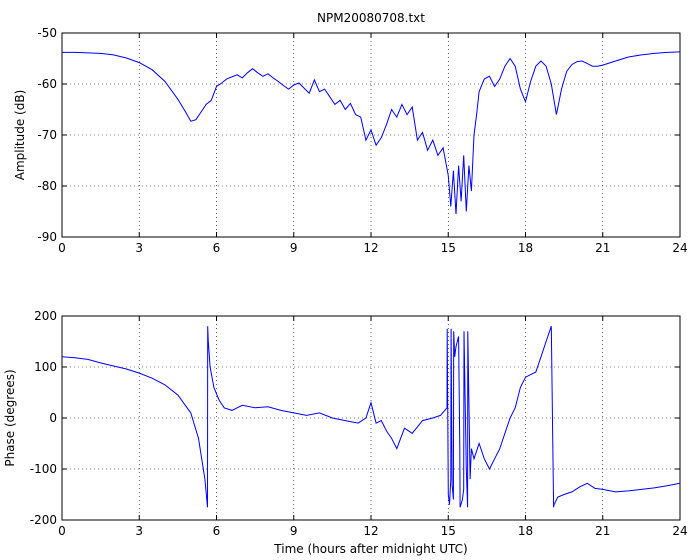 Image resolution: width=693 pixels, height=560 pixels. What do you see at coordinates (679, 248) in the screenshot?
I see `amplitude-x-tick-label: 24` at bounding box center [679, 248].